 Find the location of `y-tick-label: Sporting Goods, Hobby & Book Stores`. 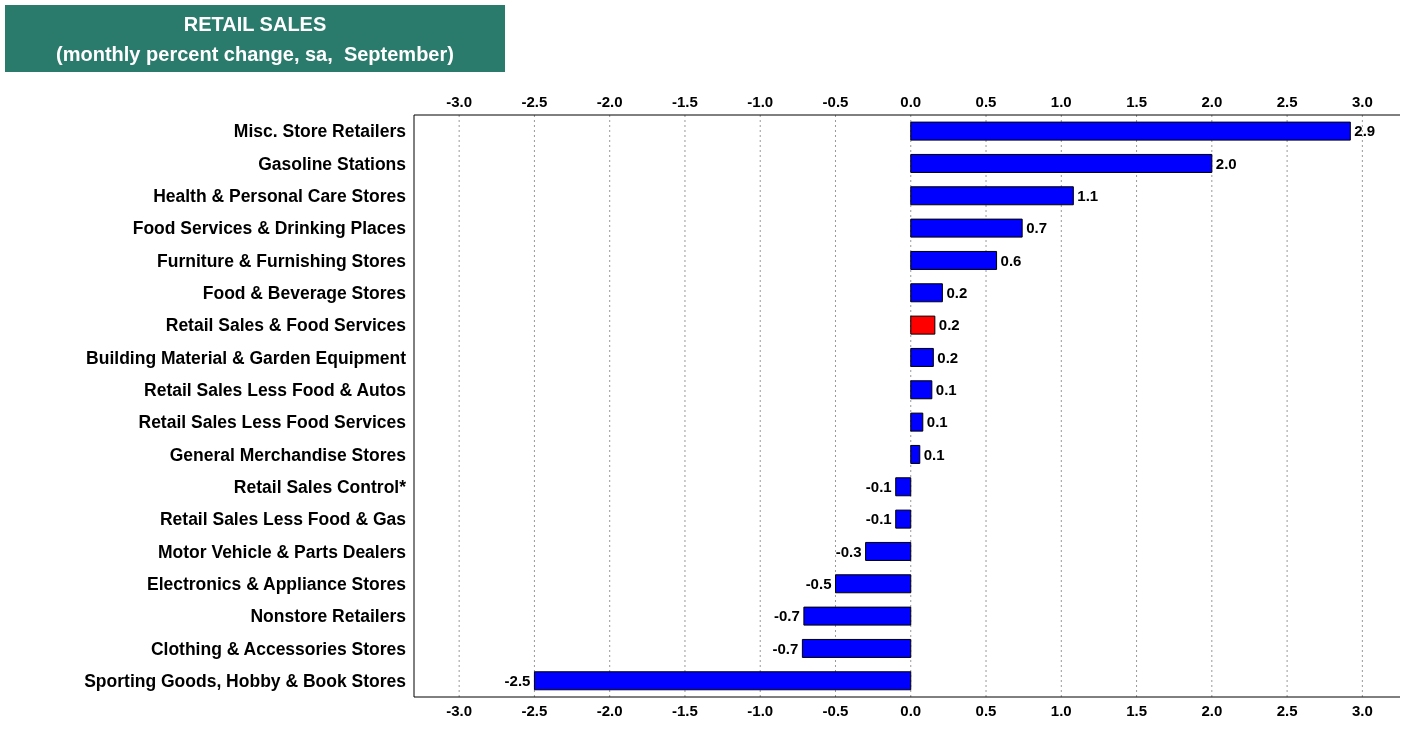

y-tick-label: Sporting Goods, Hobby & Book Stores is located at coordinates (245, 681).